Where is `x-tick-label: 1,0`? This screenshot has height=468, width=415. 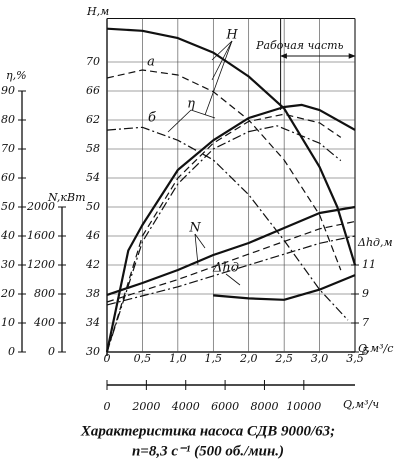 x-tick-label: 1,0 is located at coordinates (178, 358).